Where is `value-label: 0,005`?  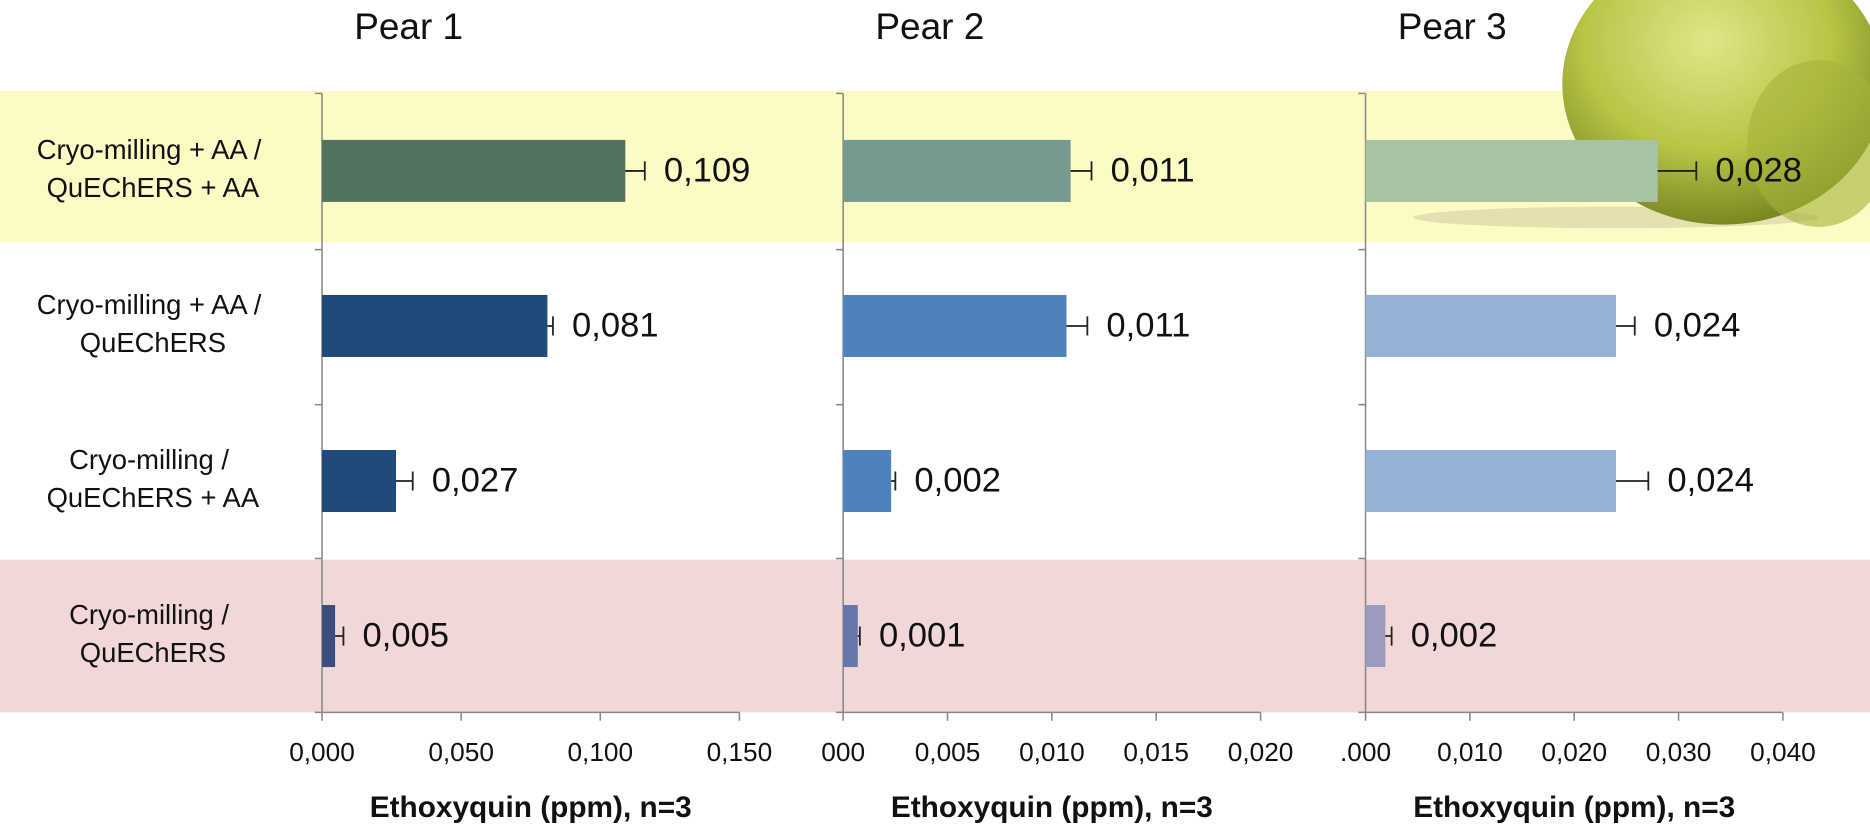
value-label: 0,005 is located at coordinates (406, 635).